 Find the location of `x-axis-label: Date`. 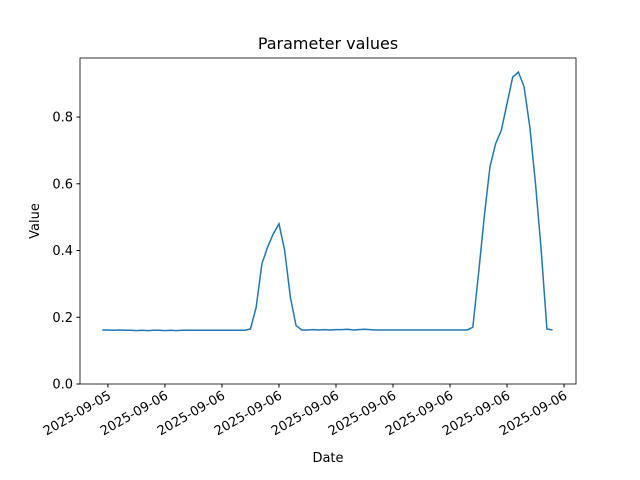

x-axis-label: Date is located at coordinates (327, 458).